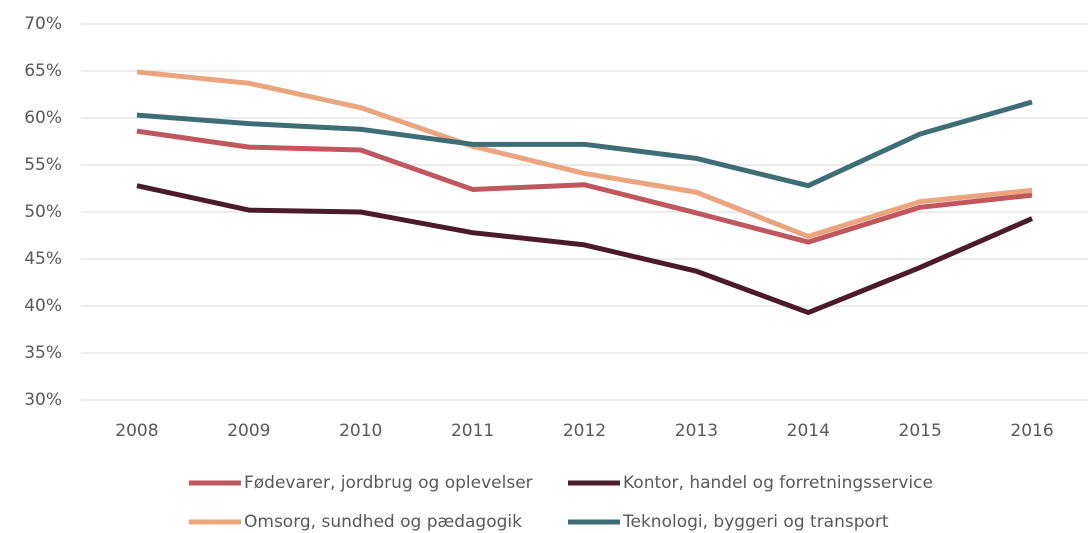 This screenshot has height=533, width=1089. Describe the element at coordinates (43, 24) in the screenshot. I see `y-tick-label: 70%` at that location.